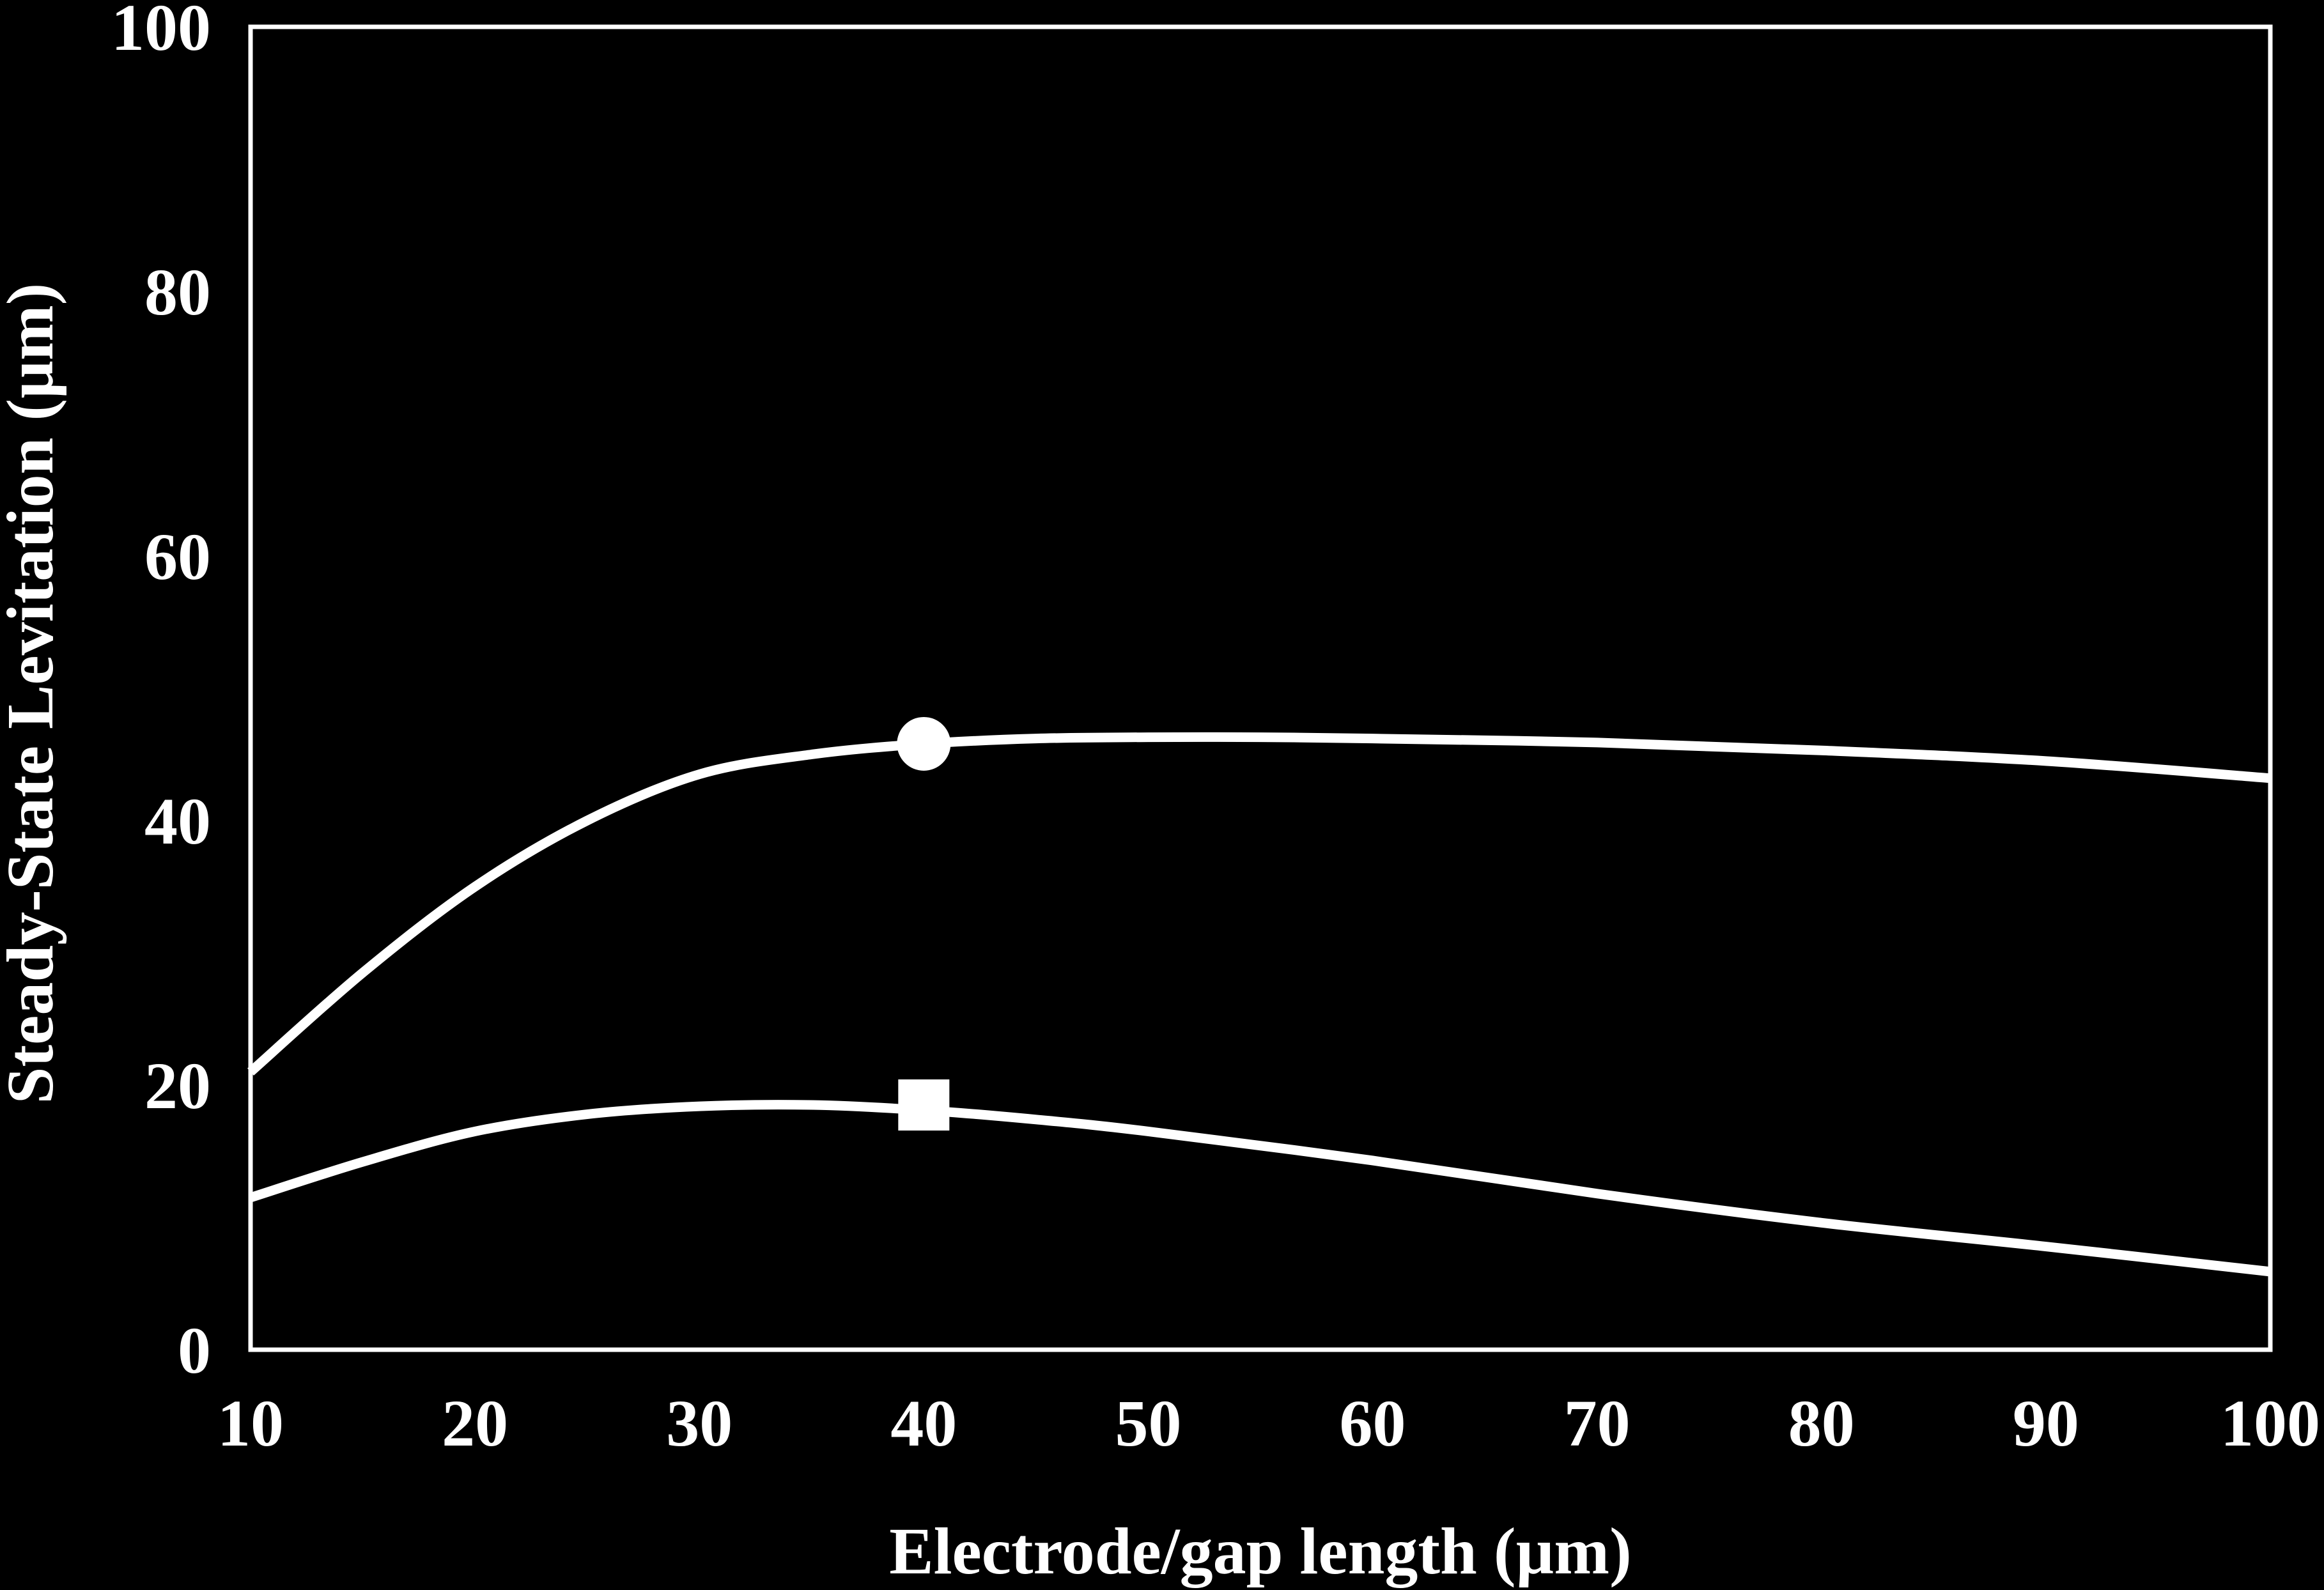 The image size is (2324, 1590). What do you see at coordinates (924, 1105) in the screenshot?
I see `series-2-square-marker` at bounding box center [924, 1105].